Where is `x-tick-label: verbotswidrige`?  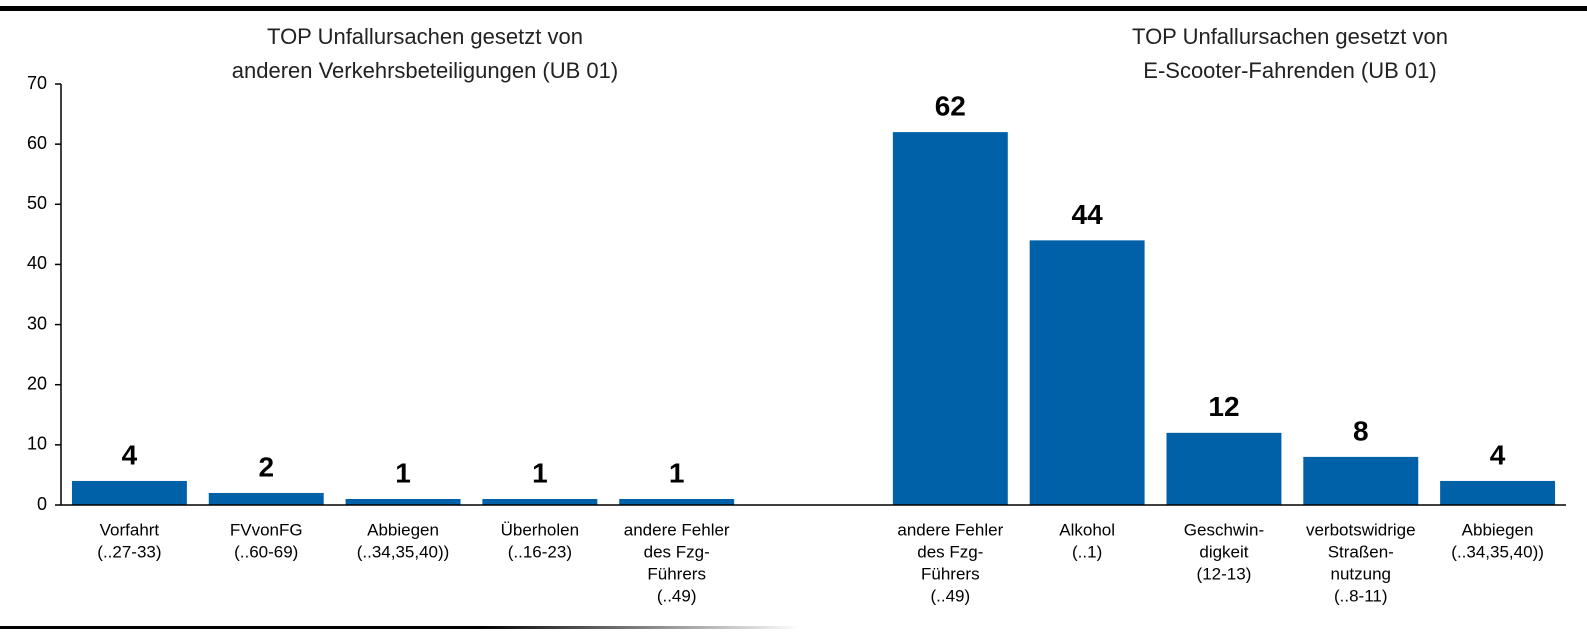 x-tick-label: verbotswidrige is located at coordinates (1361, 529).